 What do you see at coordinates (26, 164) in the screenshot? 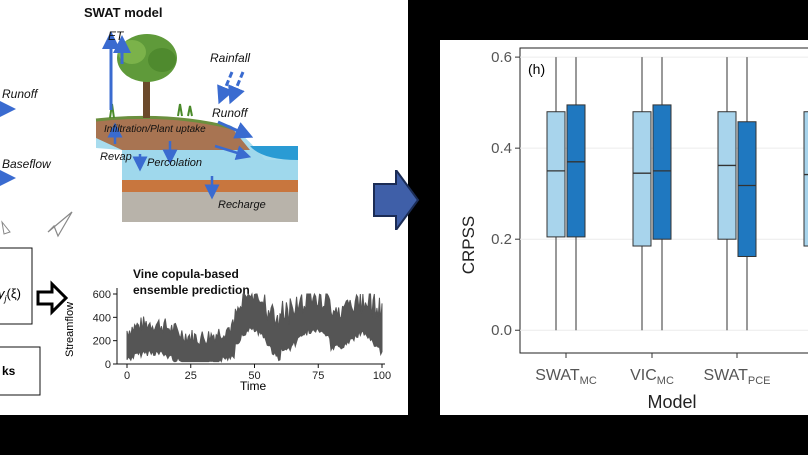
I see `baseflow-label: Baseflow` at bounding box center [26, 164].